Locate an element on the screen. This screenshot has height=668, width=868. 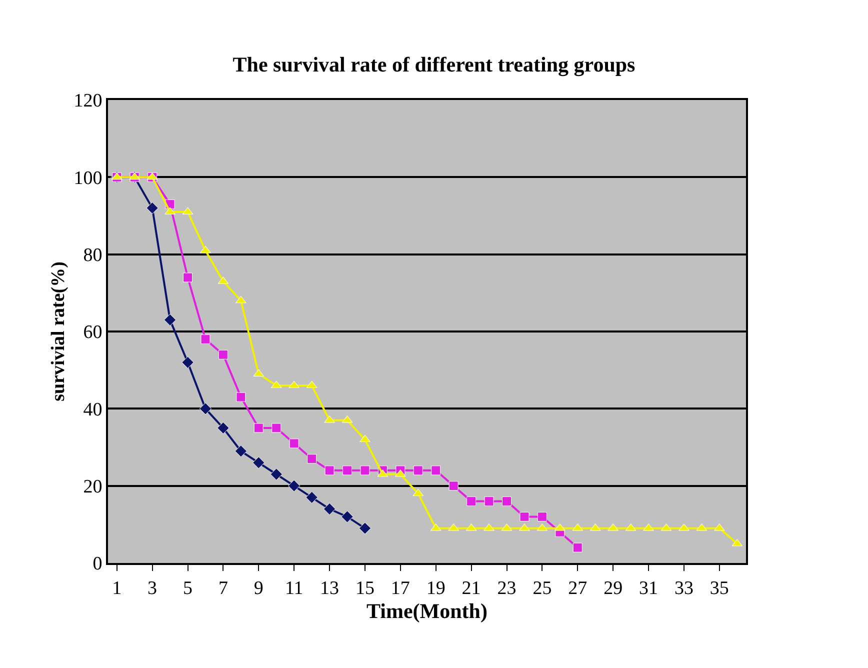
x-tick-label: 25 is located at coordinates (542, 588).